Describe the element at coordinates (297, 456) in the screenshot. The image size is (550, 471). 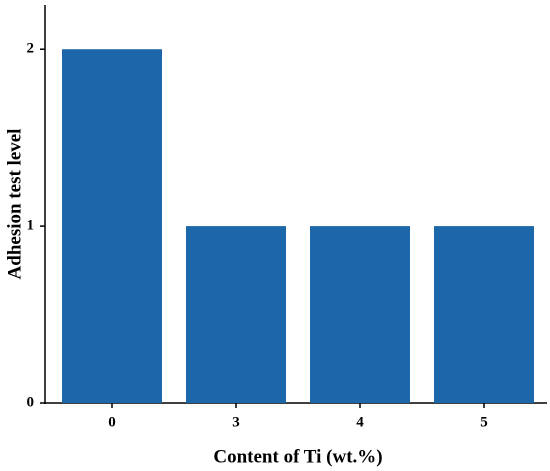
I see `x-axis-label: Content of Ti (wt.%)` at that location.